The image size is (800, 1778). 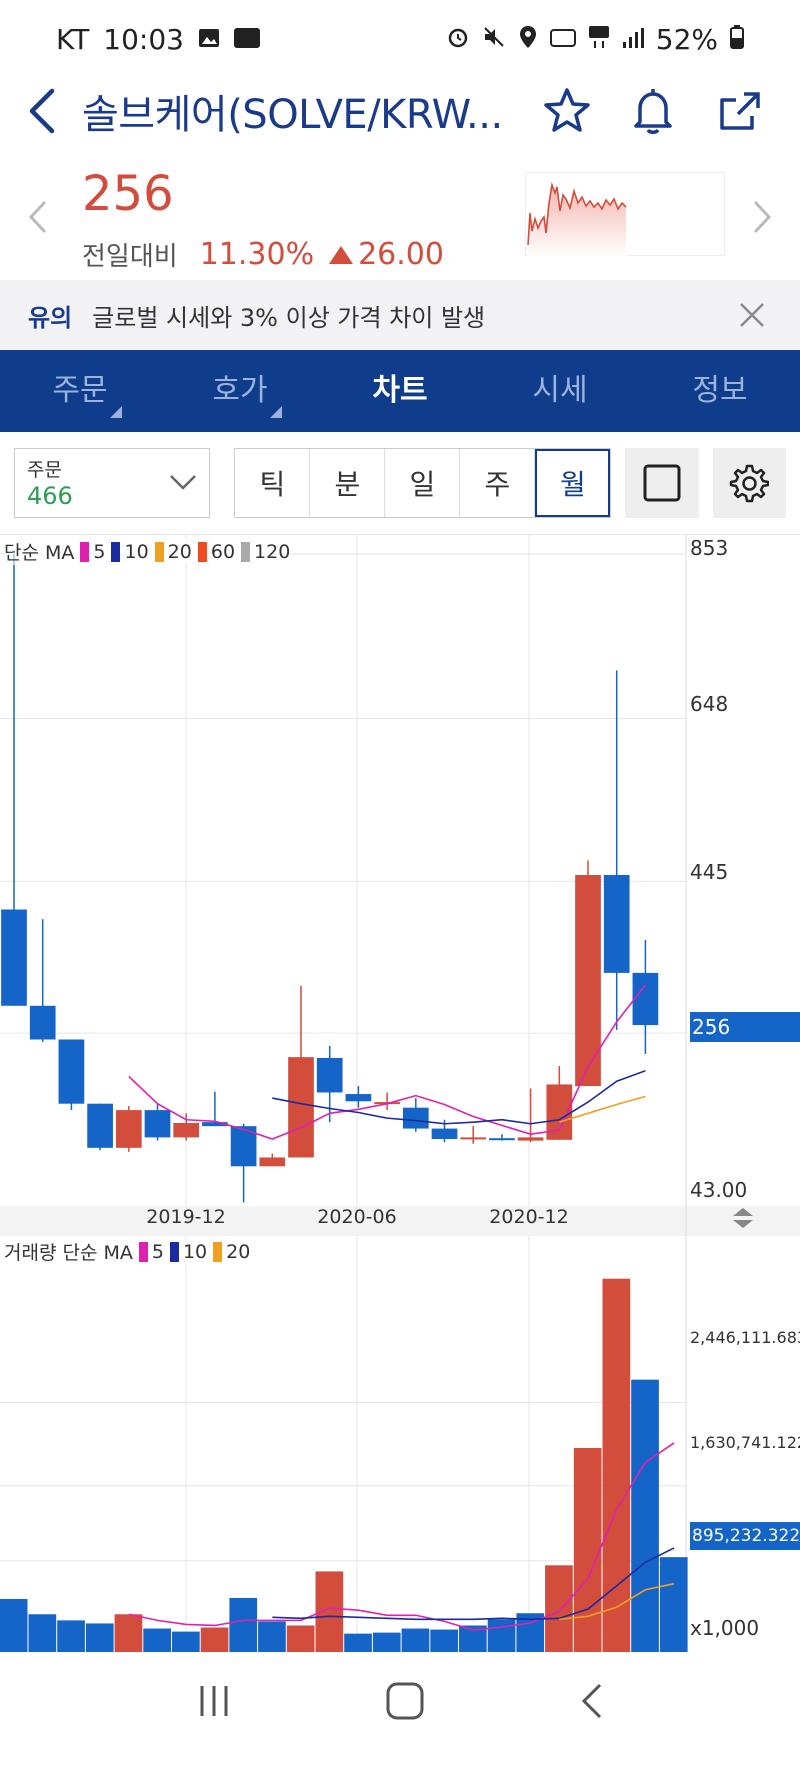 What do you see at coordinates (80, 391) in the screenshot?
I see `tab-order: 주문` at bounding box center [80, 391].